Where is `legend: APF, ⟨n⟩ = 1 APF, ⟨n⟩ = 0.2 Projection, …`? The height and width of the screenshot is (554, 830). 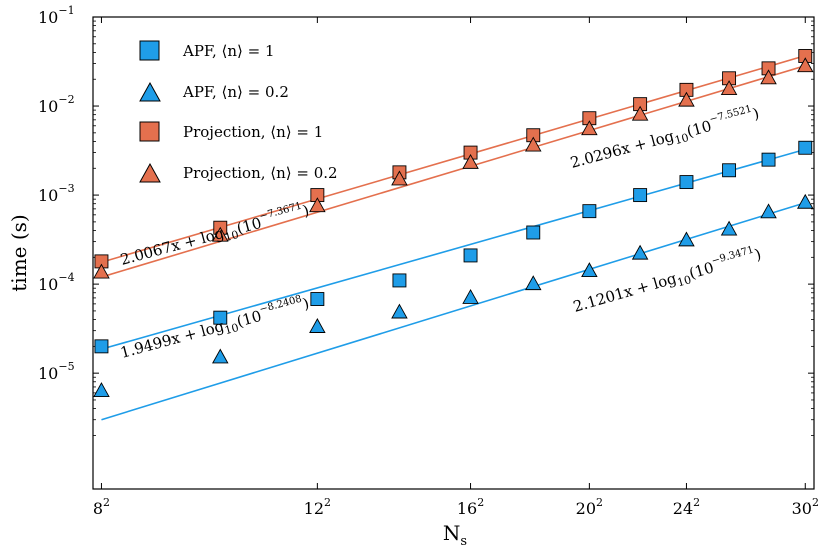
legend: APF, ⟨n⟩ = 1 APF, ⟨n⟩ = 0.2 Projection, … is located at coordinates (238, 111).